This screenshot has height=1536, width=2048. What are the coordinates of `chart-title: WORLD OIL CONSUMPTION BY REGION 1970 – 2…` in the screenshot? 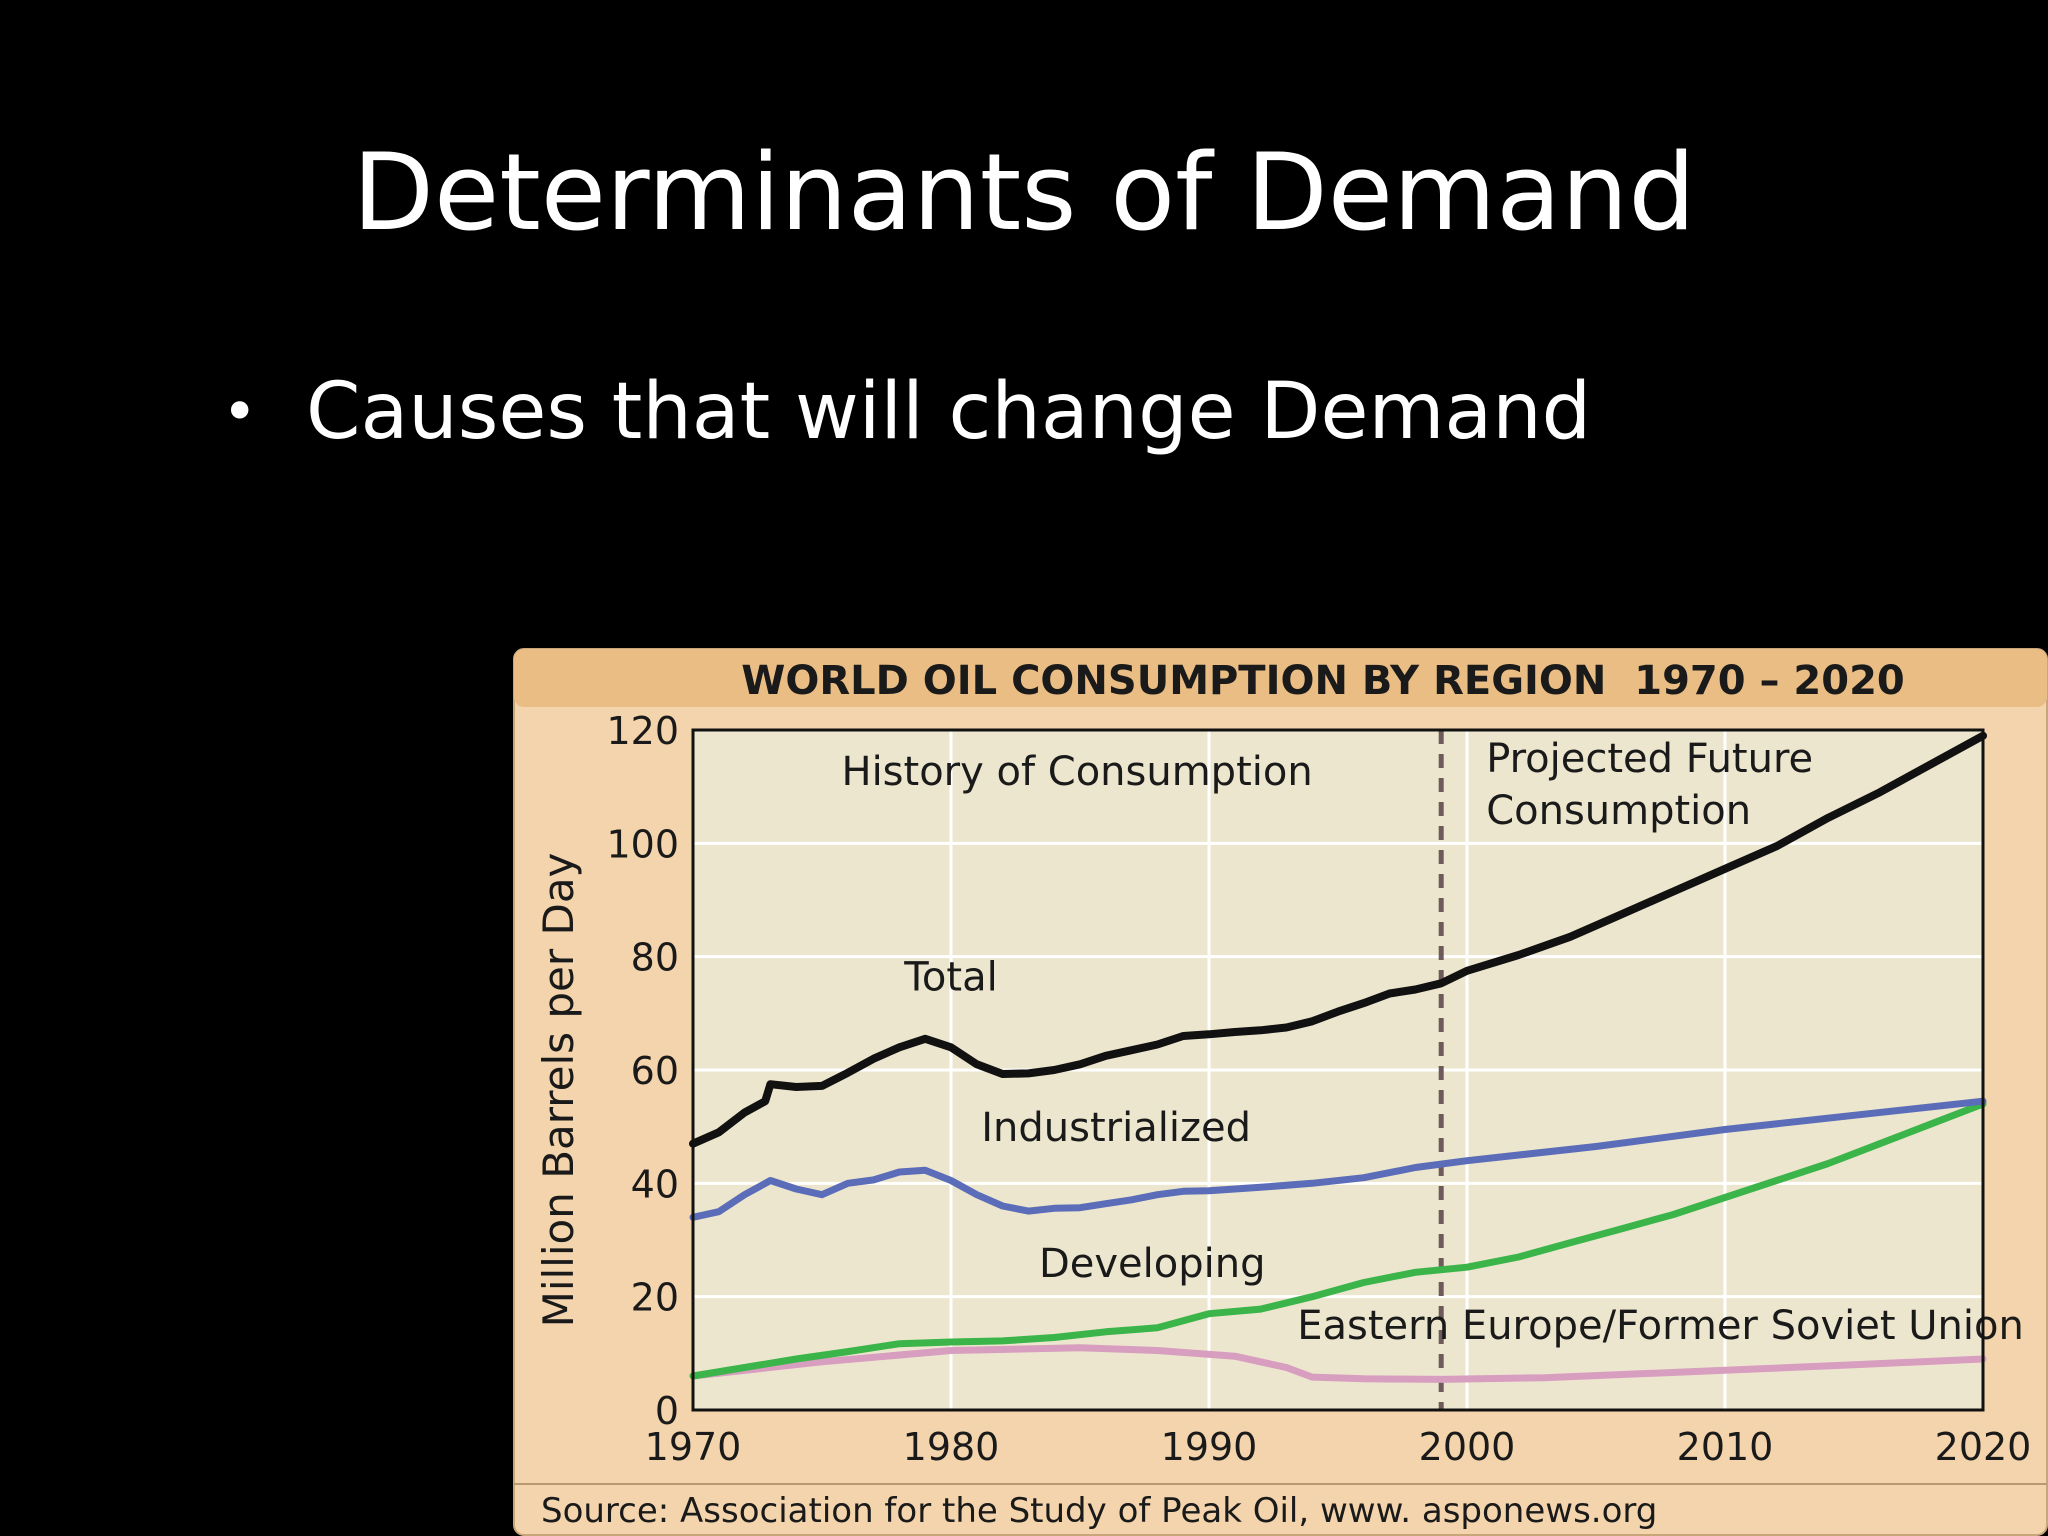 It's located at (1323, 681).